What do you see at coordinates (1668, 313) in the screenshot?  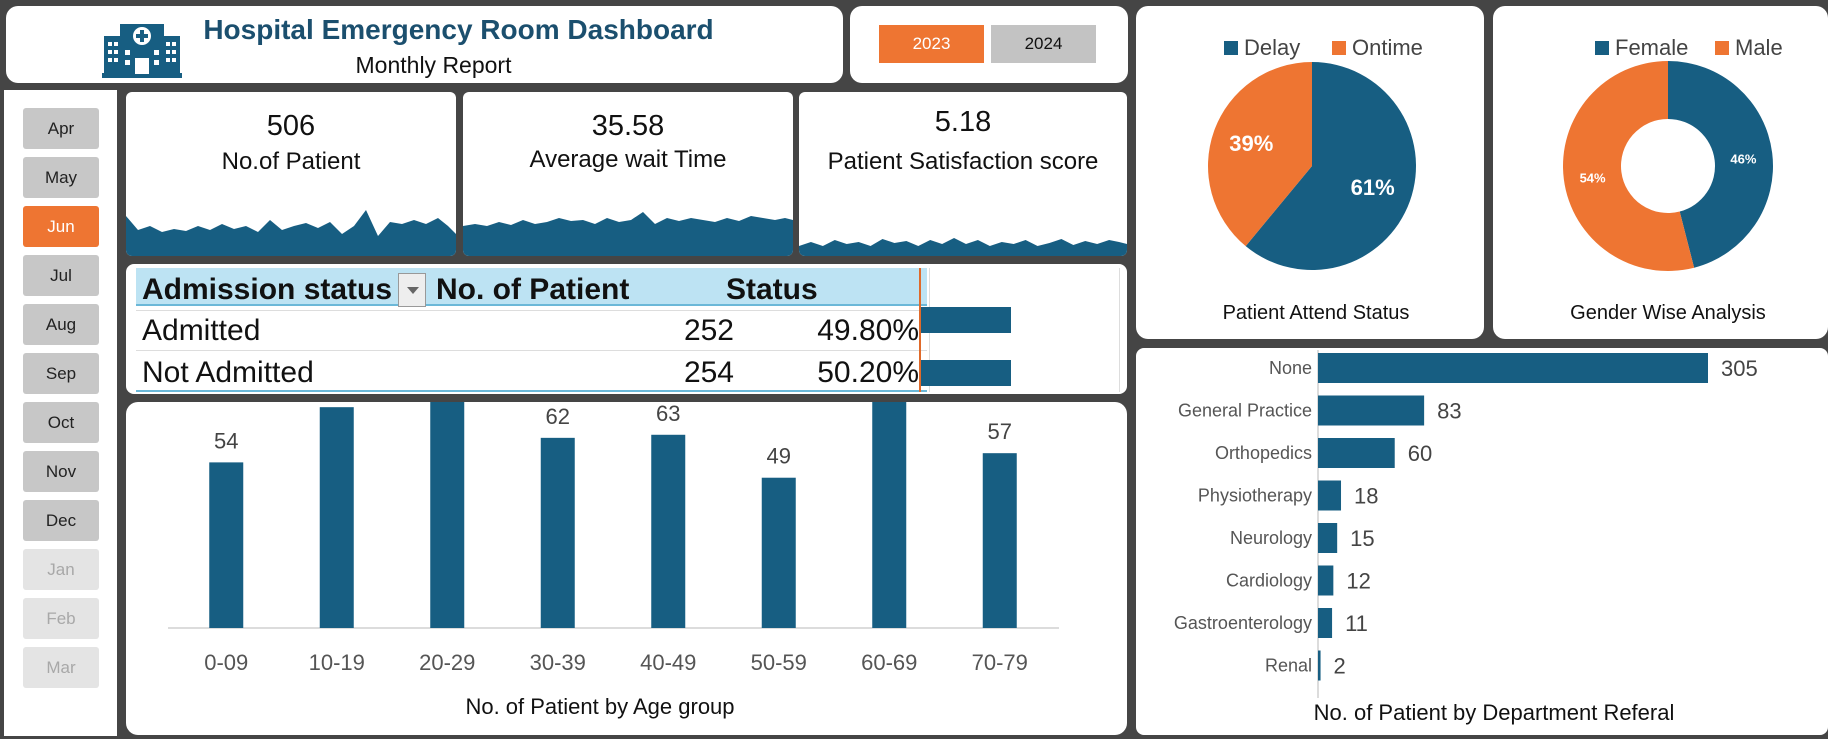 I see `chart-title: Gender Wise Analysis` at bounding box center [1668, 313].